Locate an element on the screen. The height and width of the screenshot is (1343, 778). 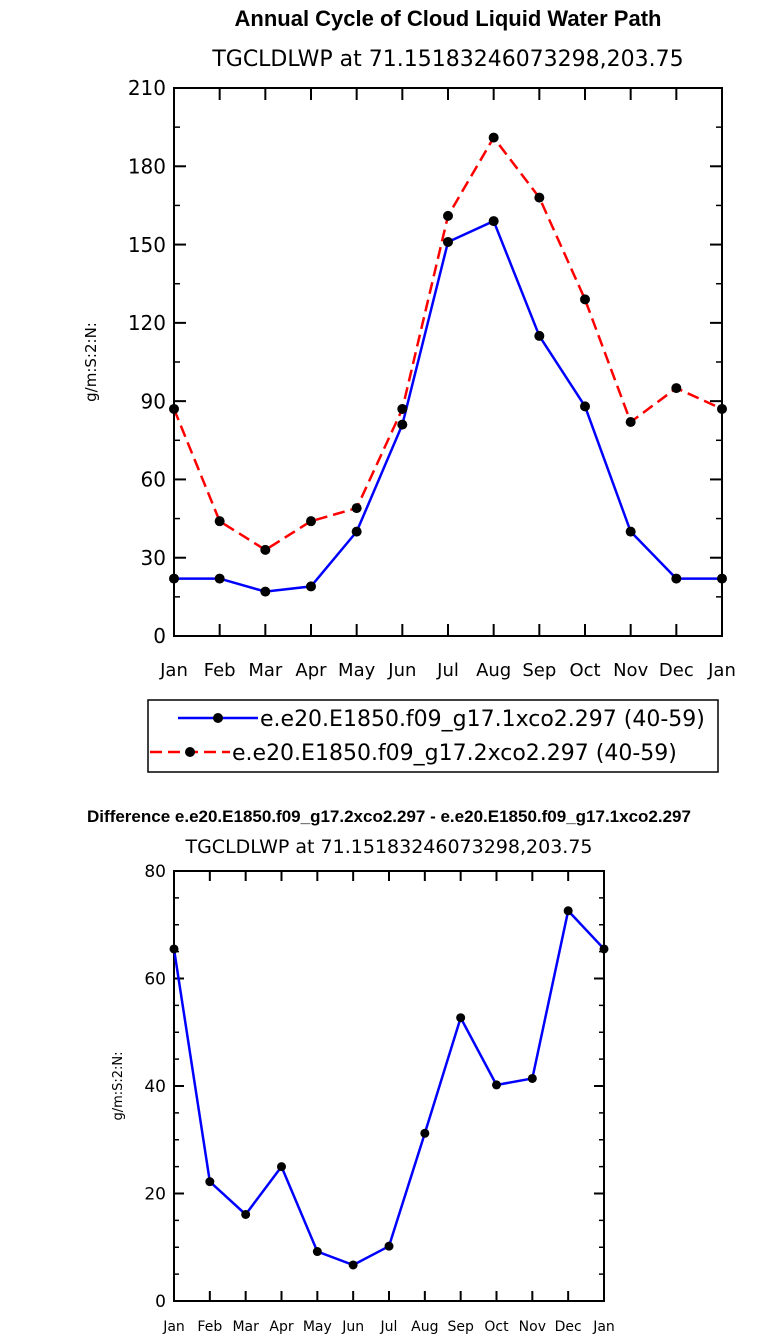
y-tick-label: 80 is located at coordinates (155, 872).